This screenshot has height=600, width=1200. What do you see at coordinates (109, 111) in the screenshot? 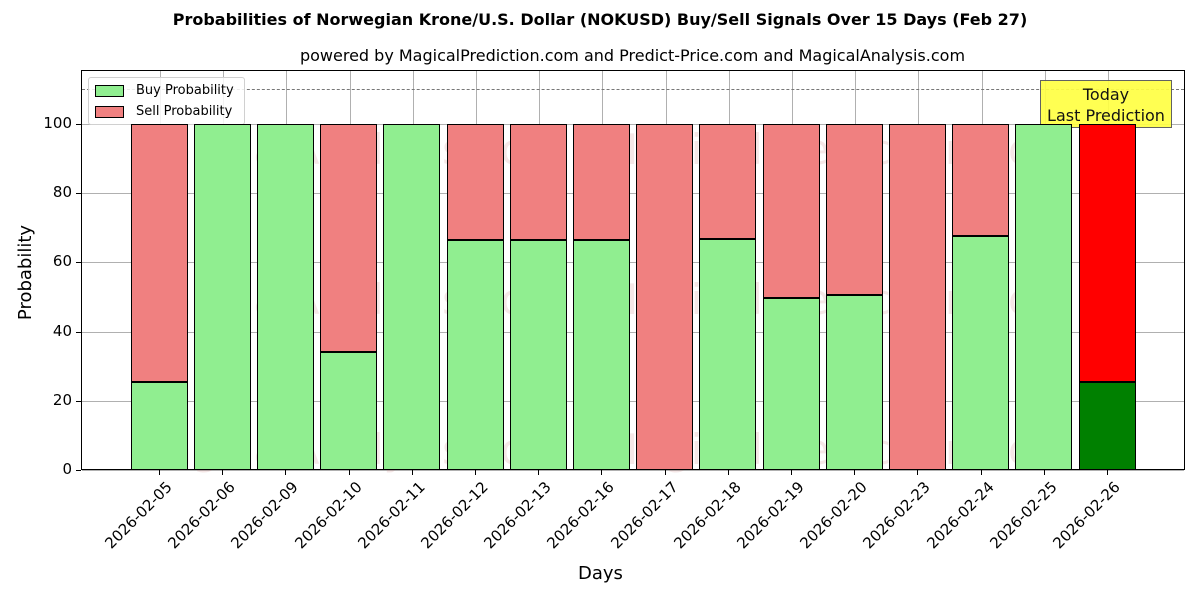
I see `sell-swatch-icon` at bounding box center [109, 111].